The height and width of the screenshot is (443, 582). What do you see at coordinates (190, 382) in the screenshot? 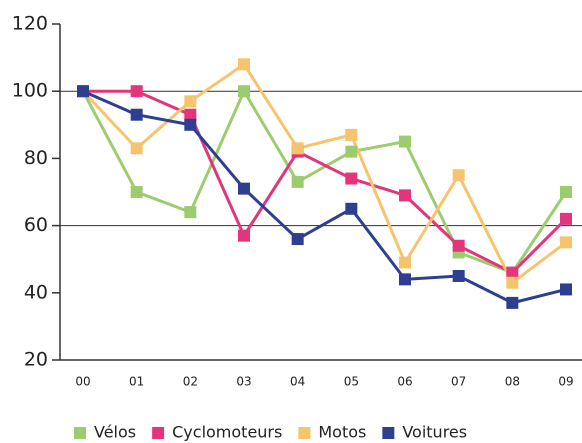
I see `x-tick-label: 02` at bounding box center [190, 382].